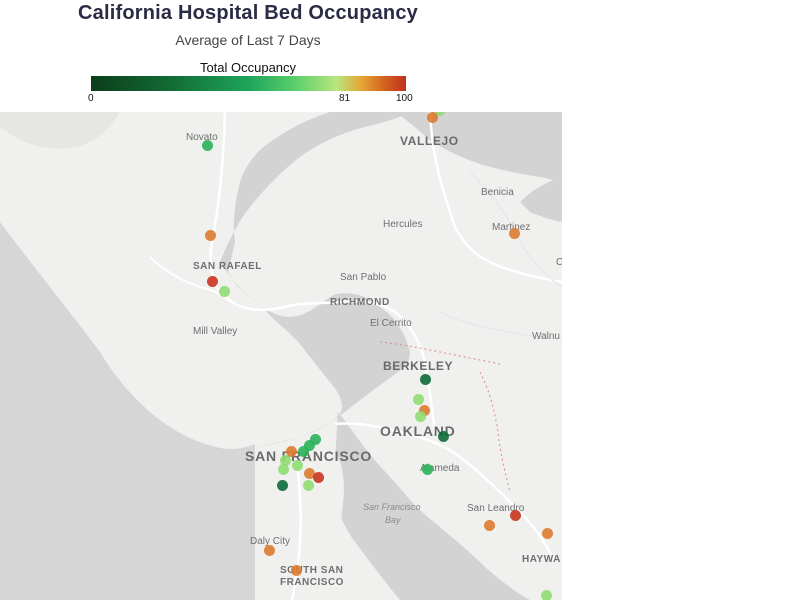 This screenshot has height=600, width=800. Describe the element at coordinates (496, 508) in the screenshot. I see `label-san-leandro: San Leandro` at that location.